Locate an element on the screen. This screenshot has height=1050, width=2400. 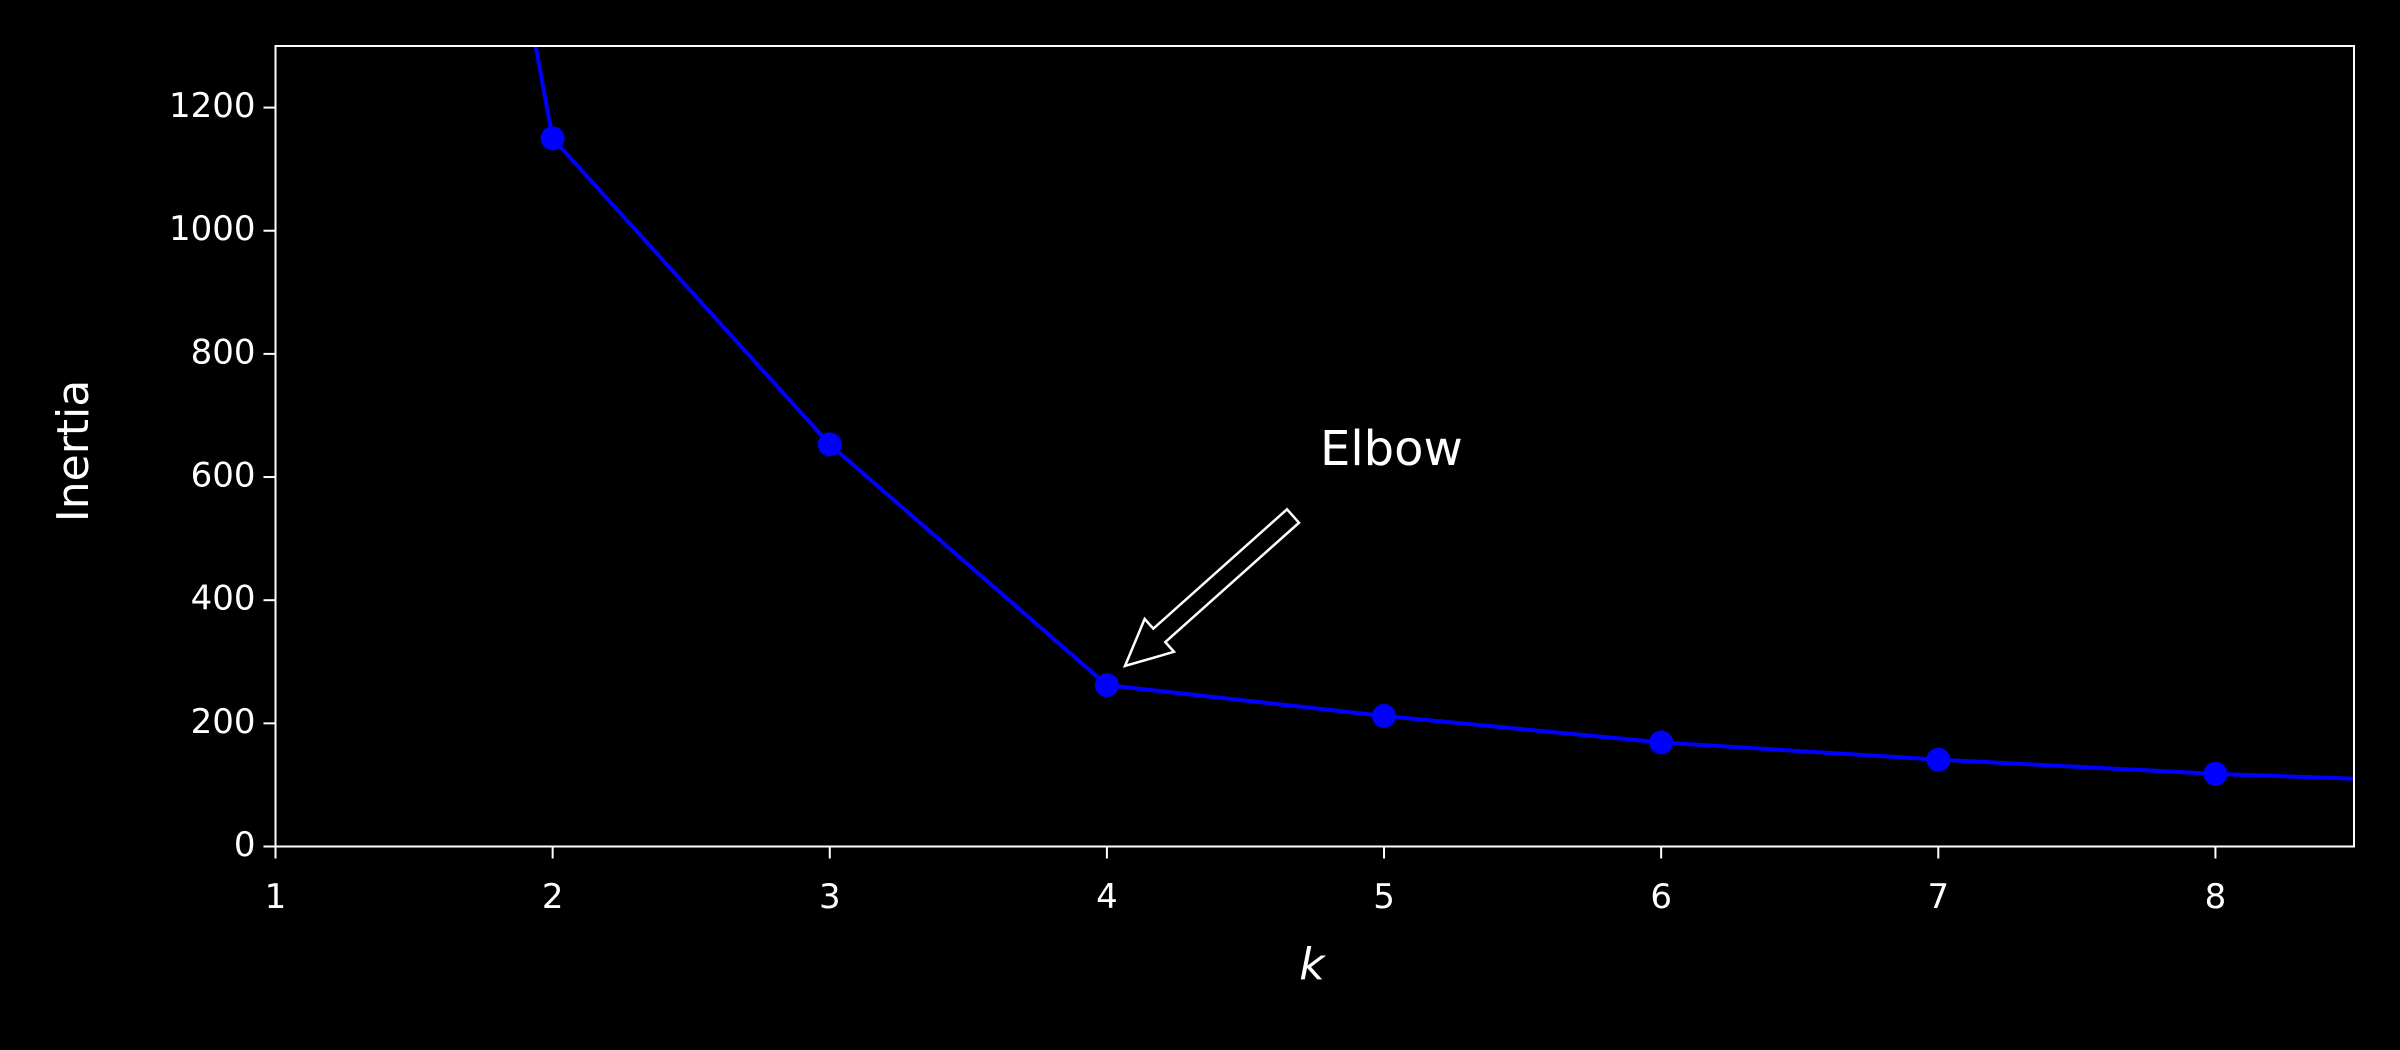
x-tick-label: 8 is located at coordinates (2216, 897).